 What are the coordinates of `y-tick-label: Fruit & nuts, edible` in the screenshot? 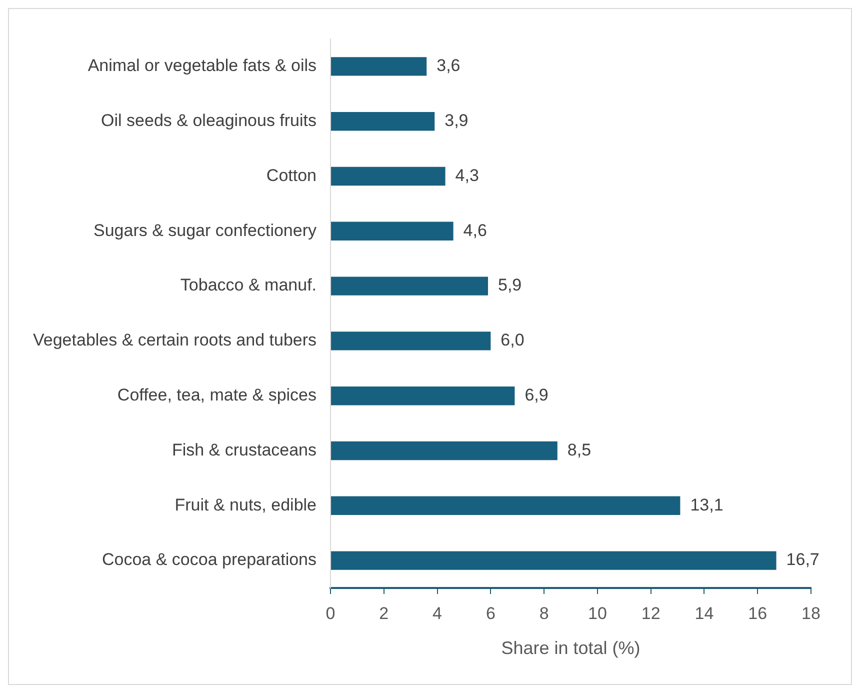 It's located at (245, 504).